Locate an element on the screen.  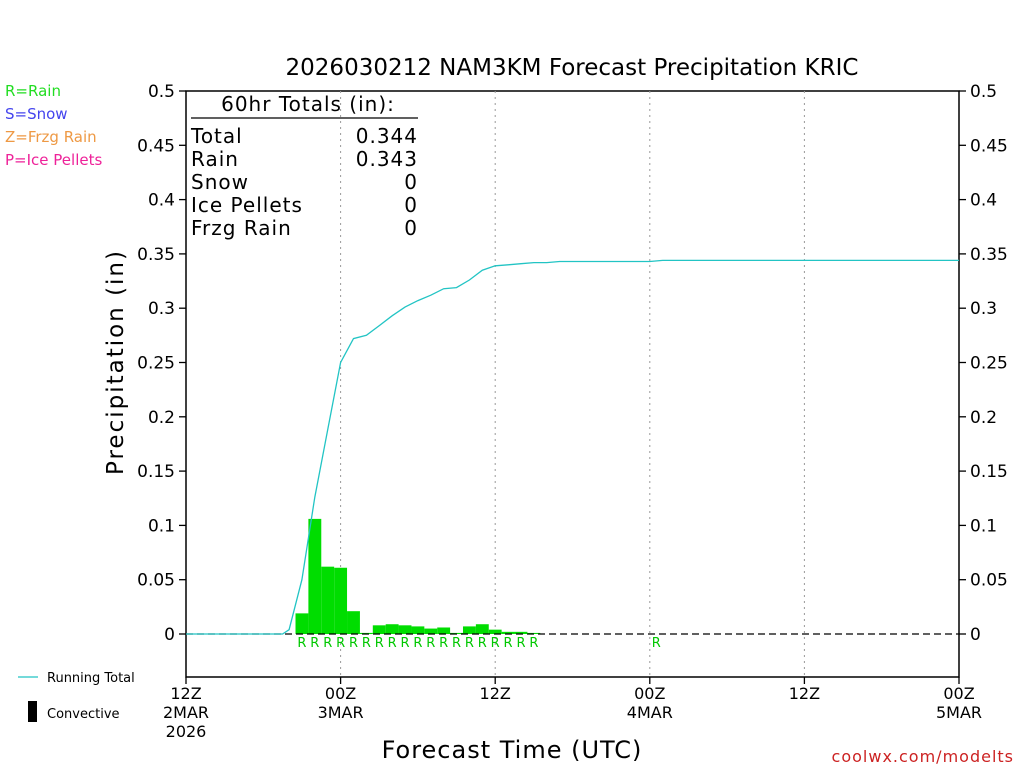
ptype-legend-entry: R=Rain is located at coordinates (33, 91).